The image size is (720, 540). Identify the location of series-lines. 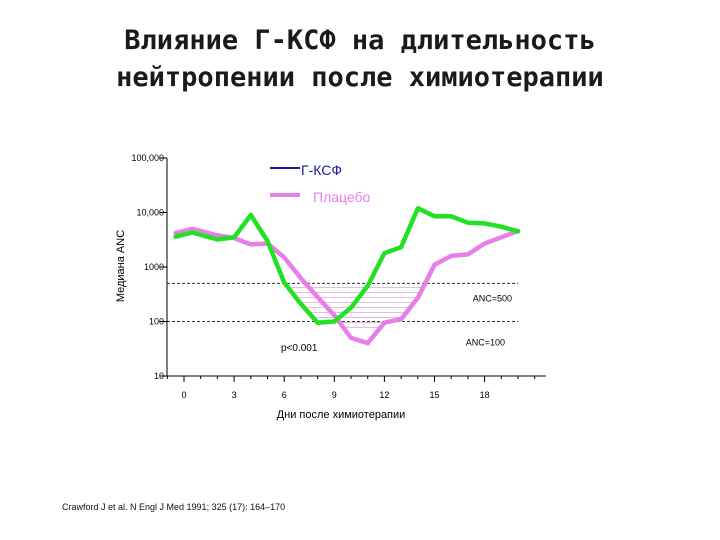
(347, 275).